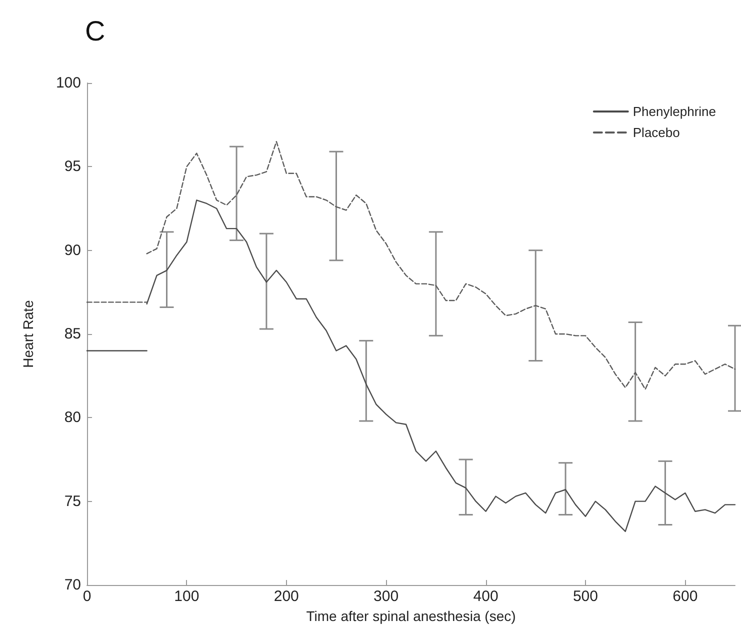 Image resolution: width=741 pixels, height=630 pixels. Describe the element at coordinates (68, 83) in the screenshot. I see `y-tick-label: 100` at that location.